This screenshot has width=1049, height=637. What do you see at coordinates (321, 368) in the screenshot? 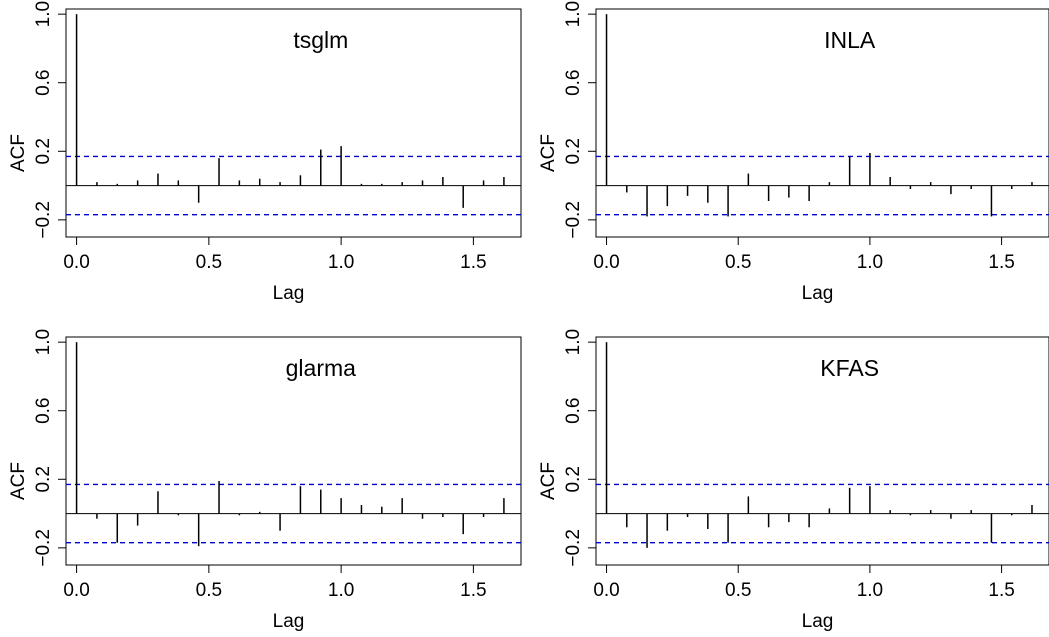
I see `panel-title: glarma` at bounding box center [321, 368].